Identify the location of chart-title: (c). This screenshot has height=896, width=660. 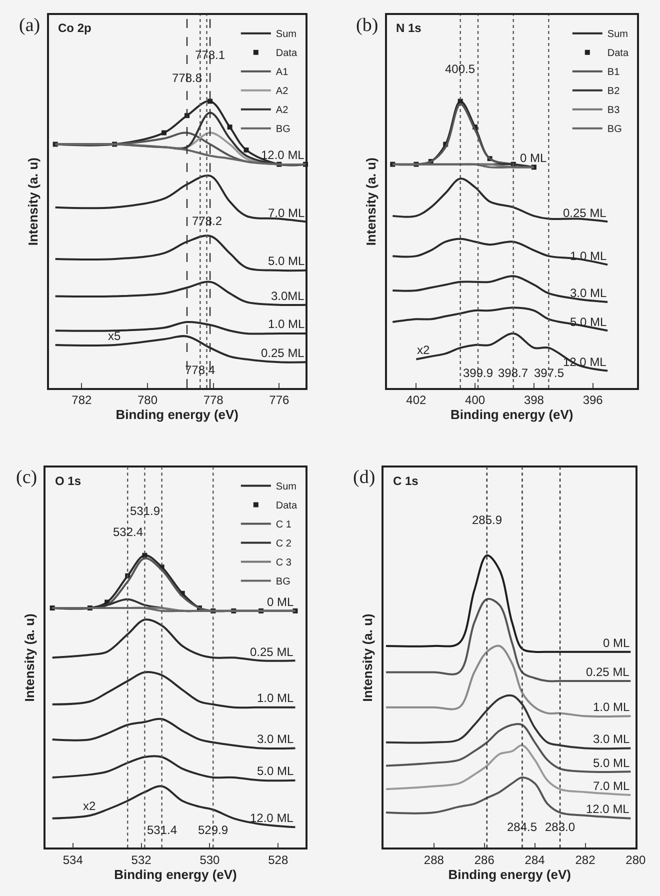
(27, 477).